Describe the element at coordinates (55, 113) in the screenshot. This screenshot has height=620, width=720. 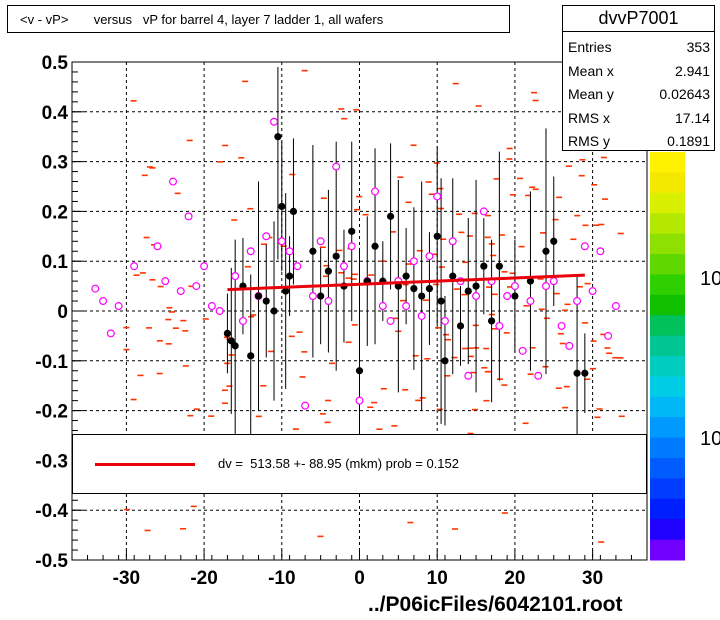
I see `y-tick-label: 0.4` at that location.